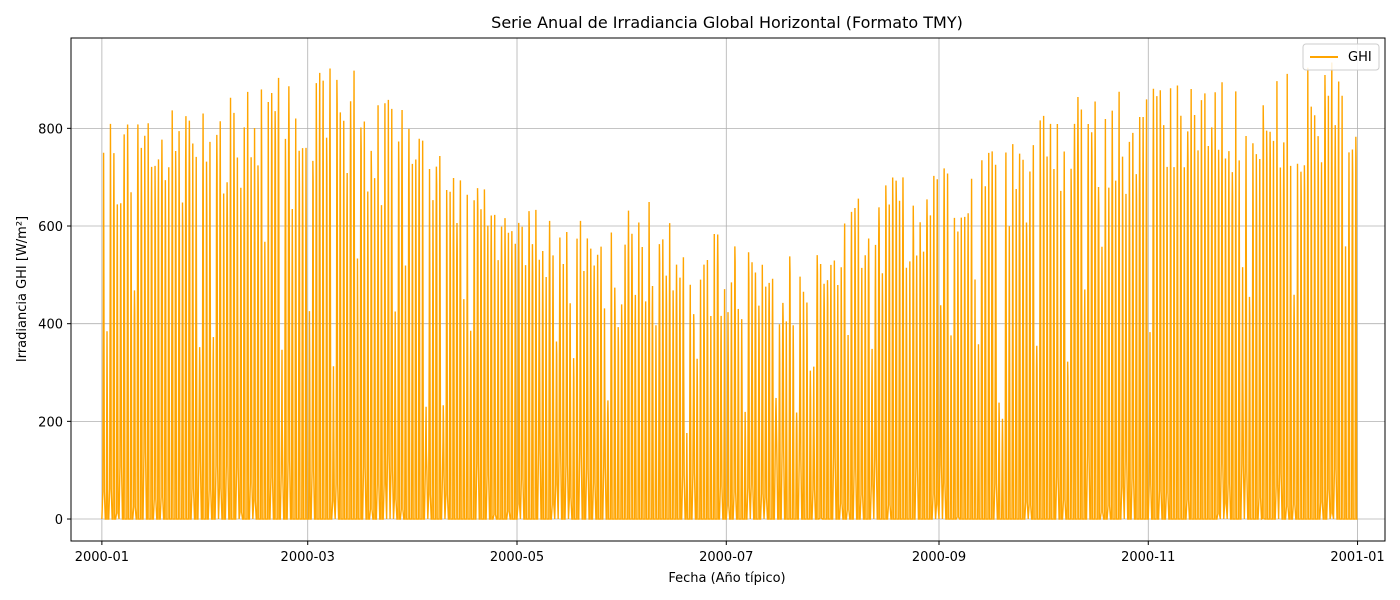  Describe the element at coordinates (726, 557) in the screenshot. I see `x-tick-label-3: 2000-07` at that location.